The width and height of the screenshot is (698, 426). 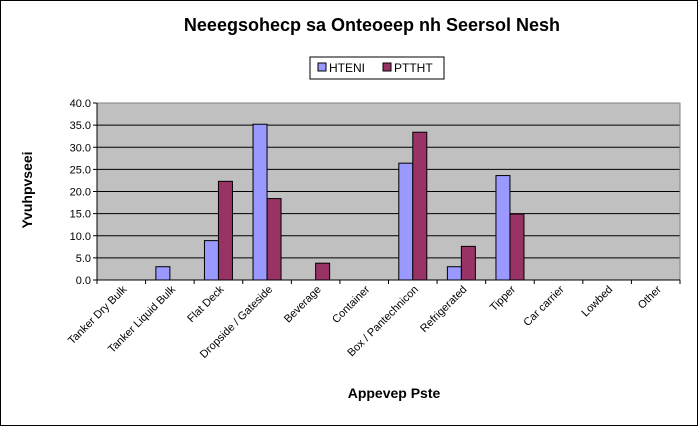 What do you see at coordinates (80, 148) in the screenshot?
I see `y-tick-label: 30.0` at bounding box center [80, 148].